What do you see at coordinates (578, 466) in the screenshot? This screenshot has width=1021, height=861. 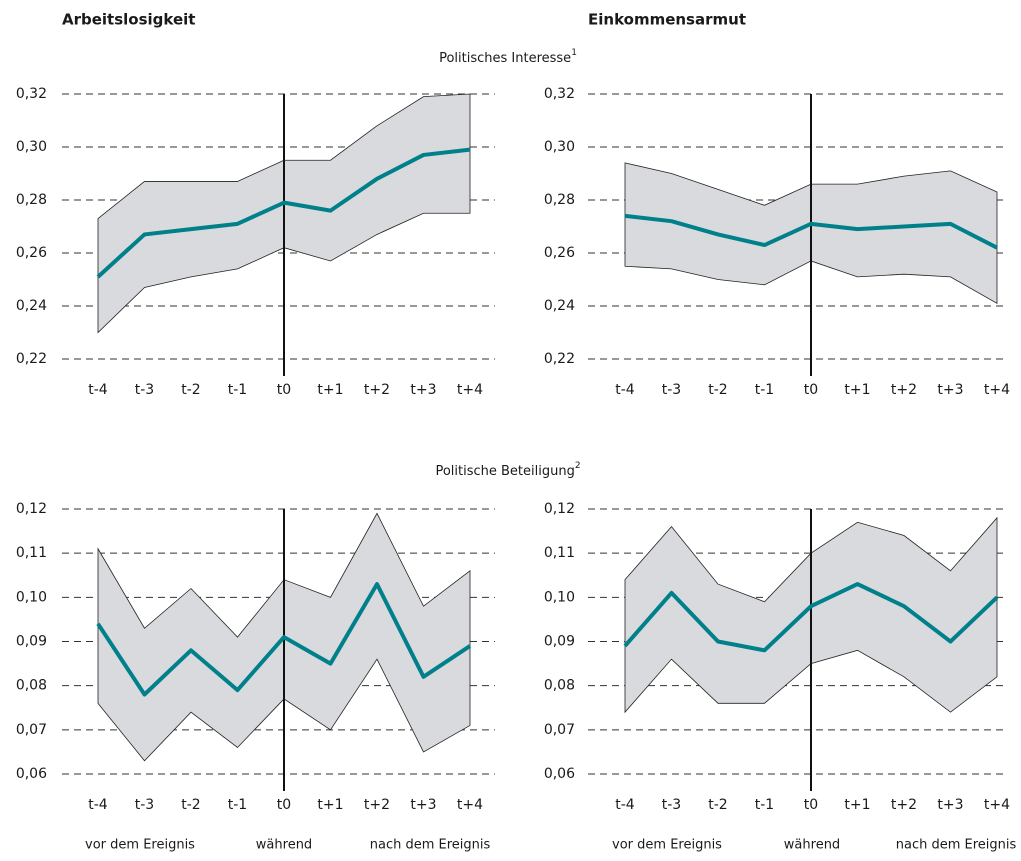 I see `footnote-mark: 2` at bounding box center [578, 466].